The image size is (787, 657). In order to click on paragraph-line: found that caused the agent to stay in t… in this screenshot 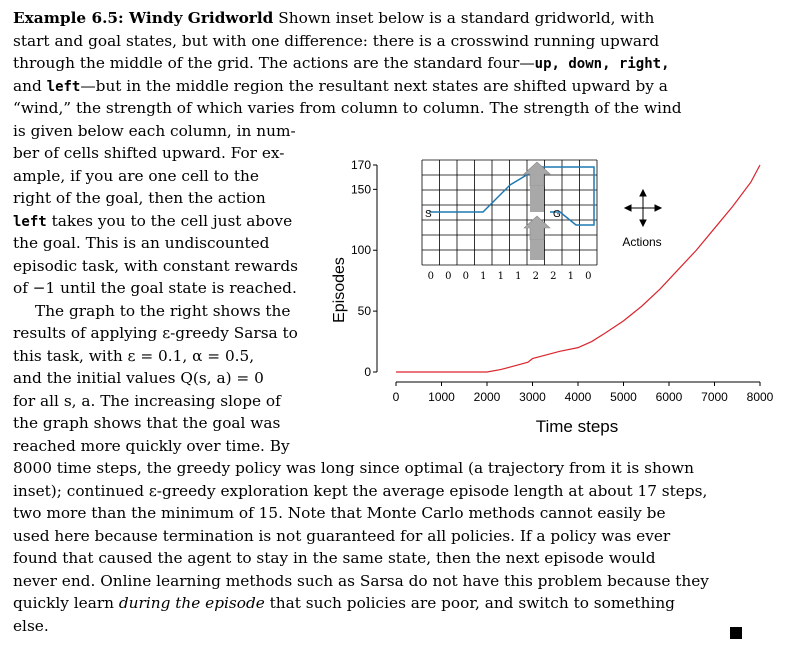, I will do `click(334, 558)`.